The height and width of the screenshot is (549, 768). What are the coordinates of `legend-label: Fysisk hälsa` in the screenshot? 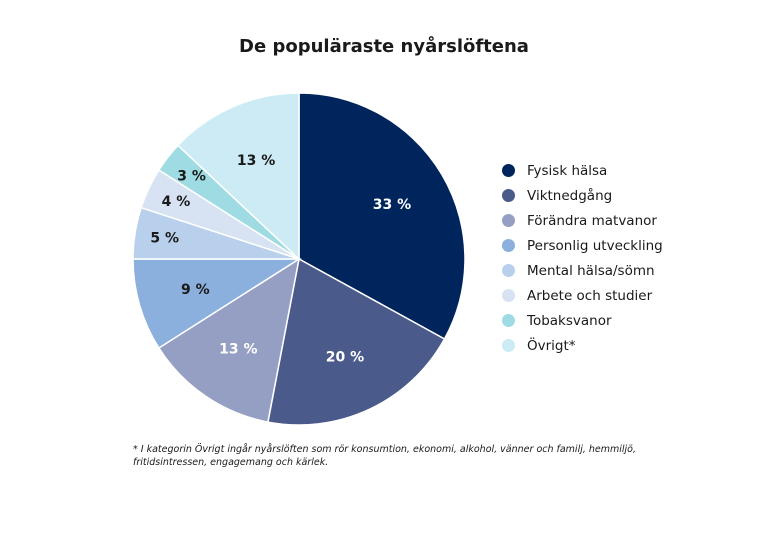 It's located at (567, 170).